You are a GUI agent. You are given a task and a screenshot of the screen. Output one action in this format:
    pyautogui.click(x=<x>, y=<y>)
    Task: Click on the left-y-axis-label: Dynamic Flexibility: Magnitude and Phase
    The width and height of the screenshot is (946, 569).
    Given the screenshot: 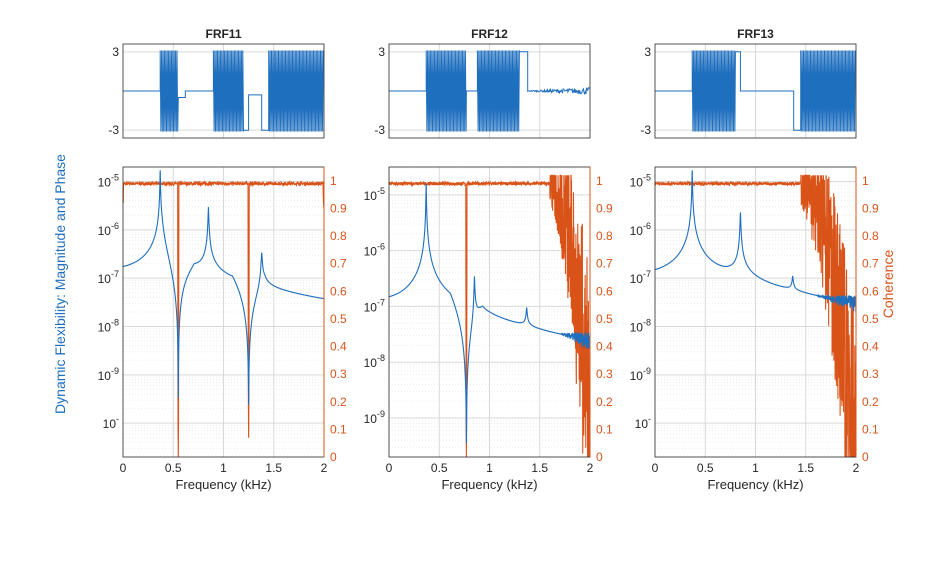 What is the action you would take?
    pyautogui.click(x=60, y=284)
    